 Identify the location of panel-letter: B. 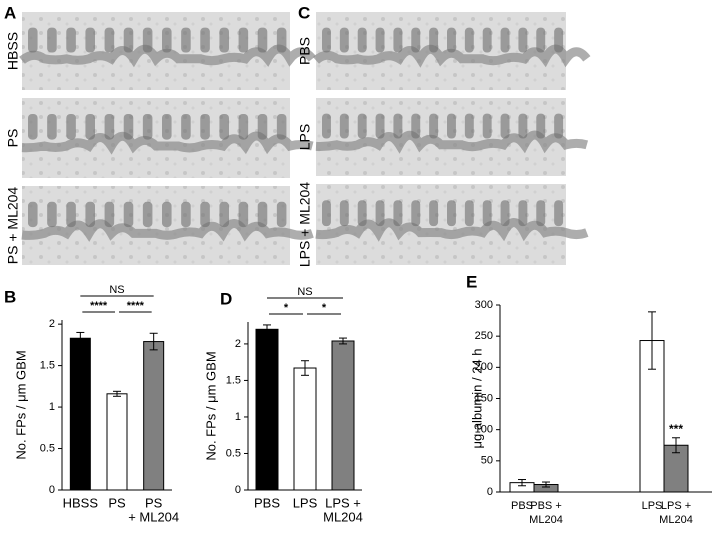
(10, 296).